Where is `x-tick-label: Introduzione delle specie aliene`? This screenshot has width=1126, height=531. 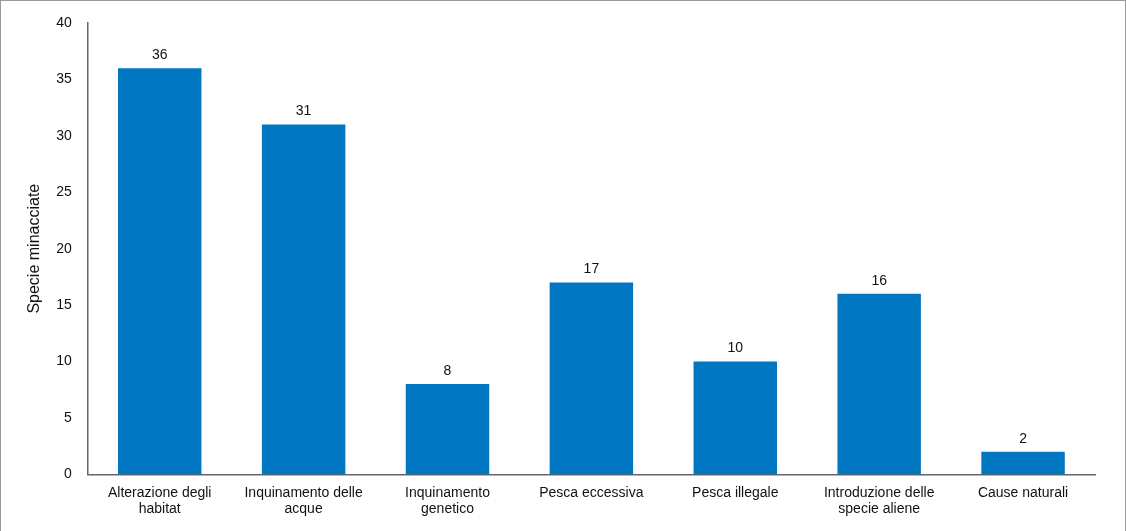 x-tick-label: Introduzione delle specie aliene is located at coordinates (879, 500).